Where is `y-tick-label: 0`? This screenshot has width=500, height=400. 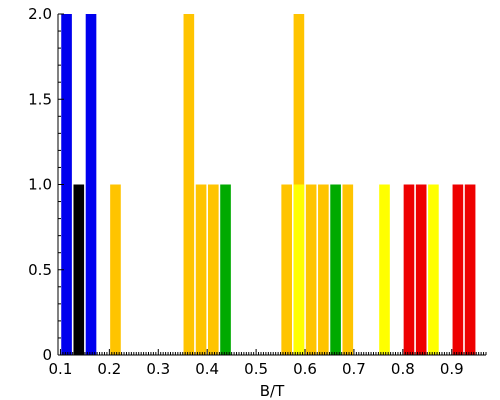 y-tick-label: 0 is located at coordinates (47, 355).